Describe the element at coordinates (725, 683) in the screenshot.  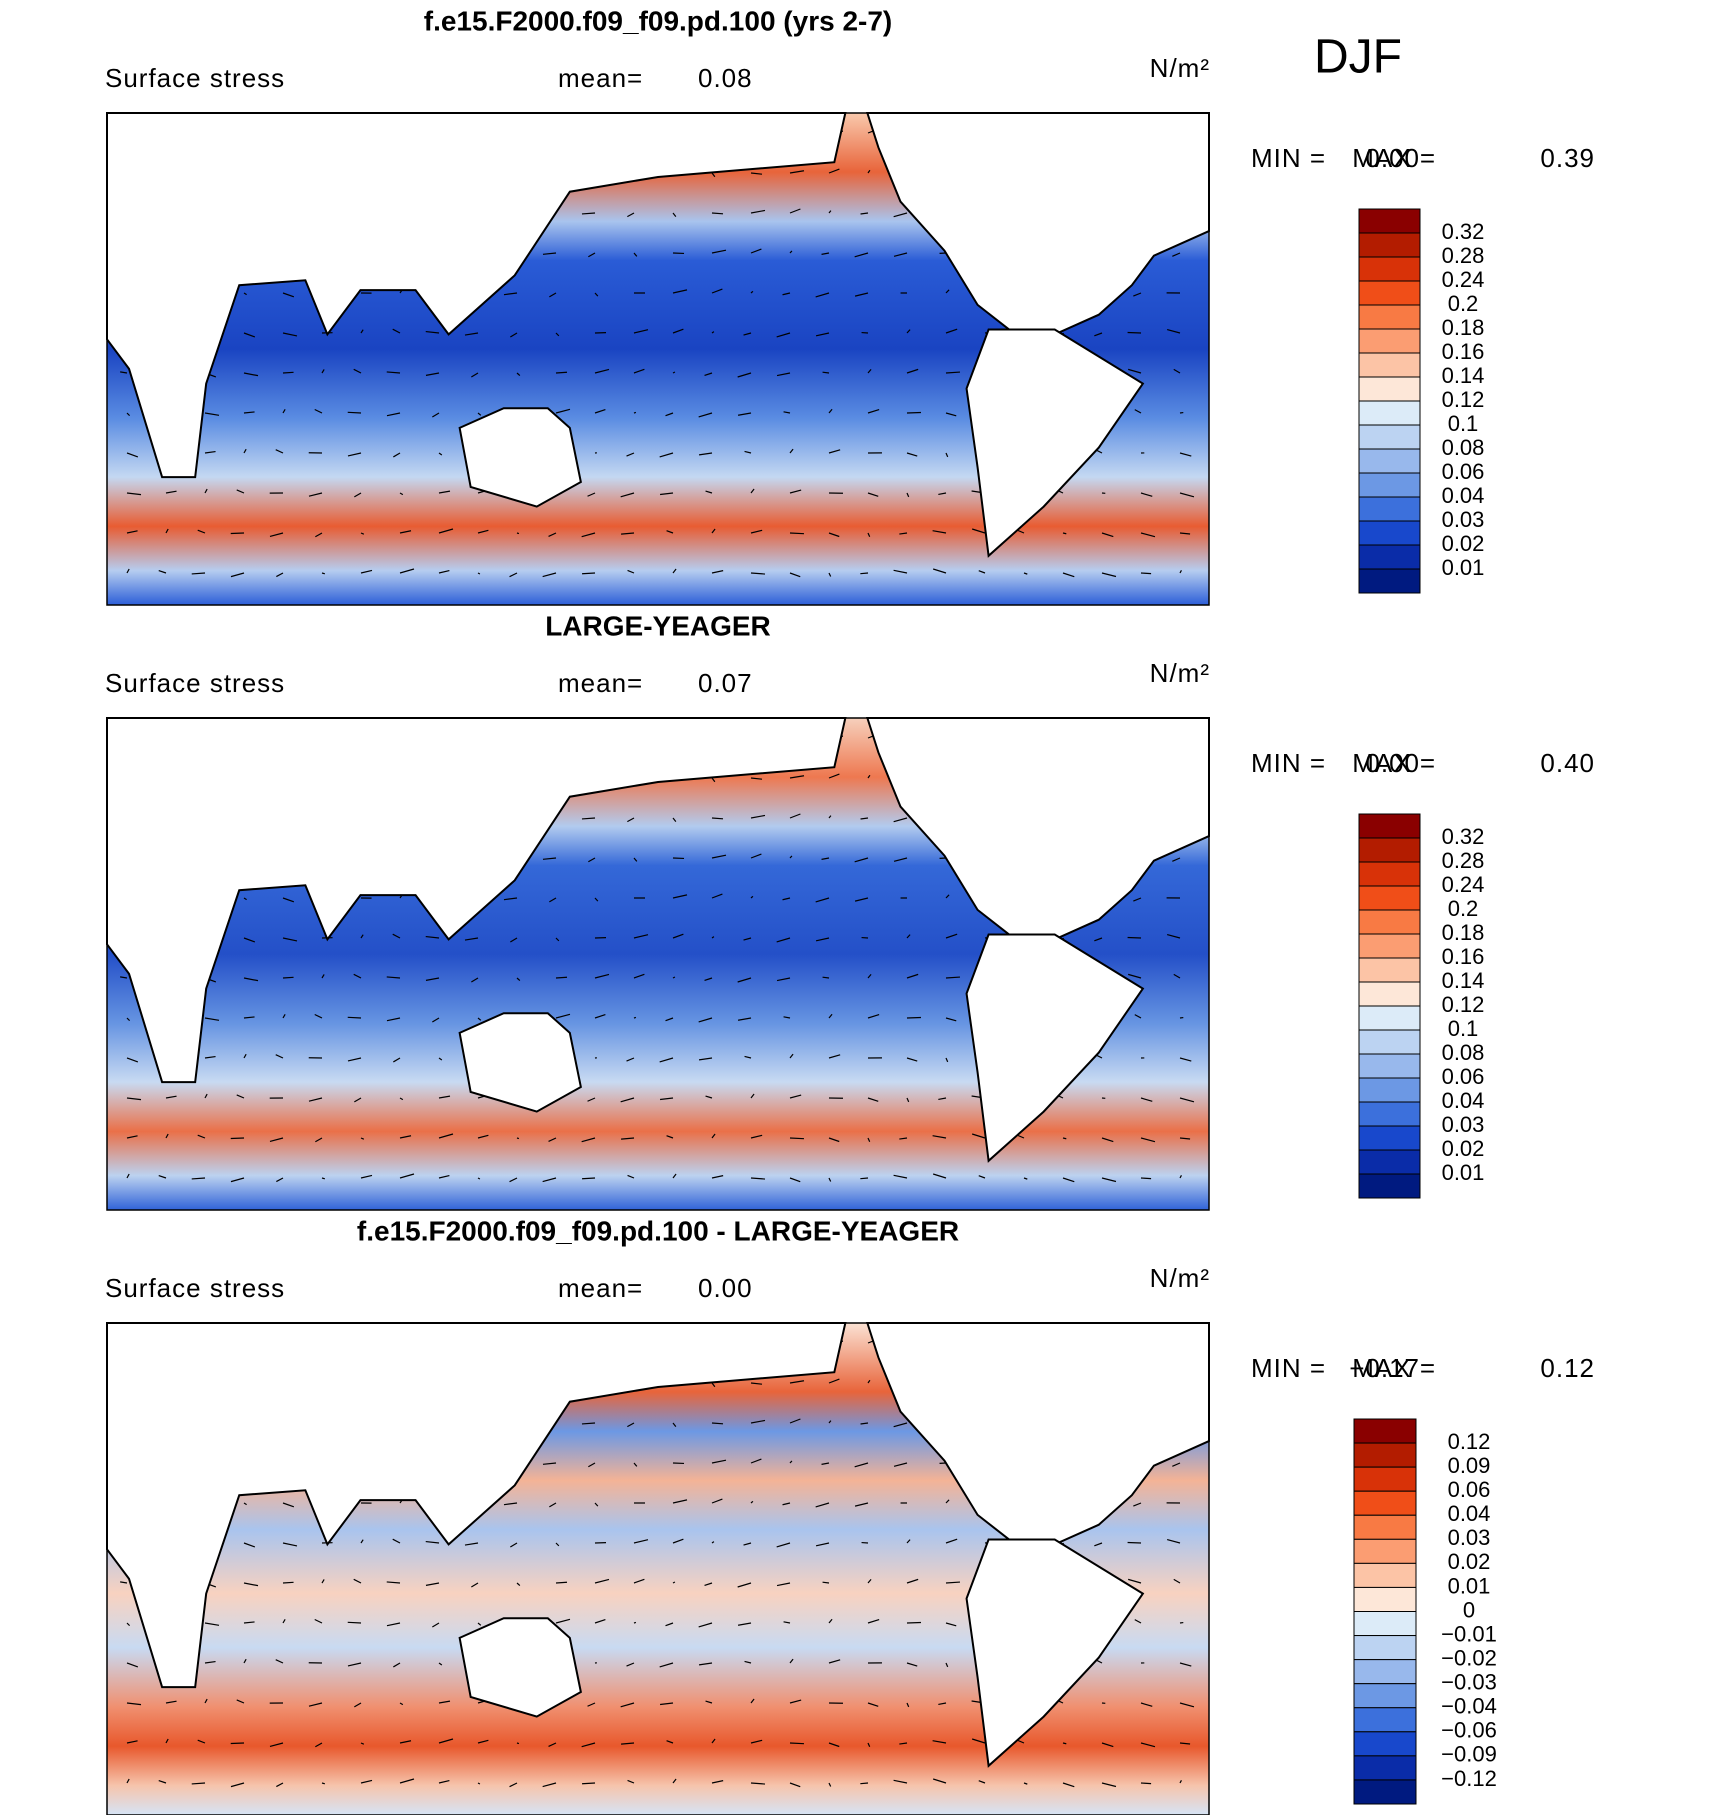
I see `mean-value: 0.07` at that location.